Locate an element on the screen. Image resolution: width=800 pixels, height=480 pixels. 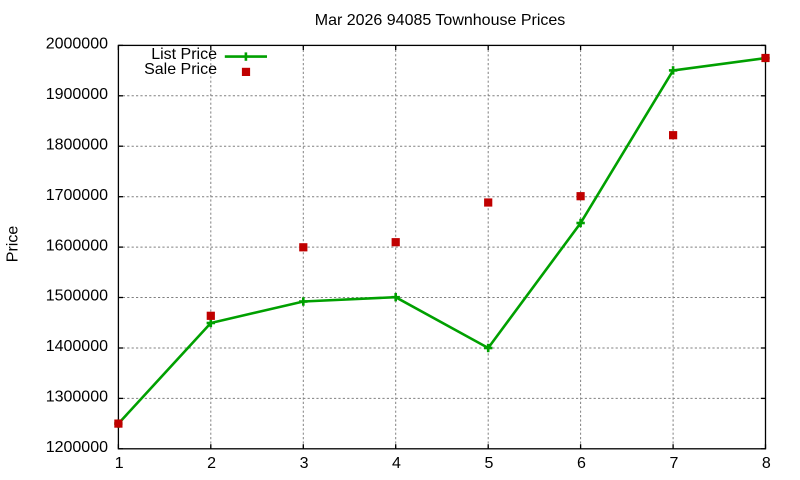
svg-text: 1300000 is located at coordinates (77, 397).